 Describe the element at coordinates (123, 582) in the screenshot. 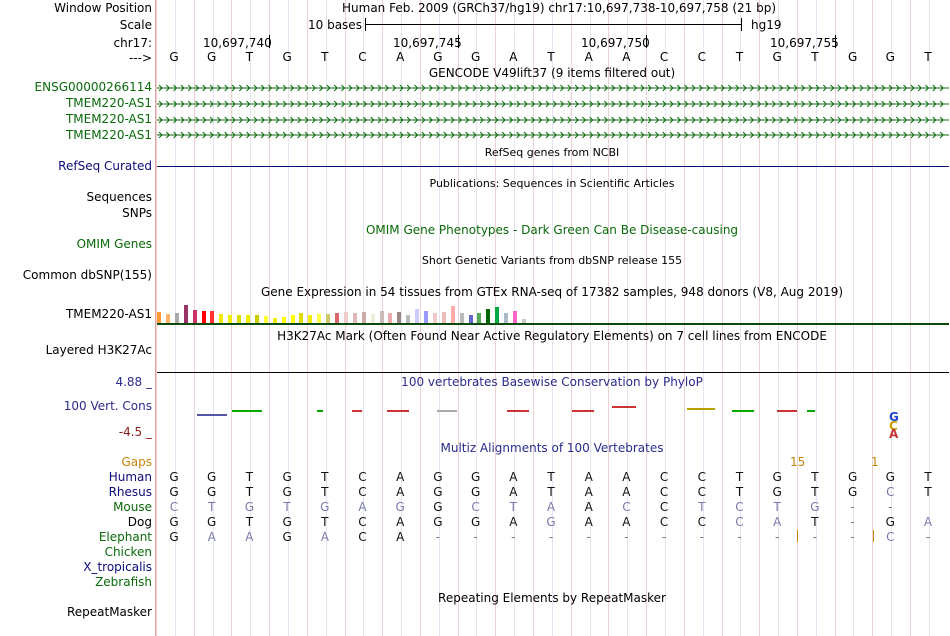

I see `species-label-zebrafish: Zebrafish` at that location.